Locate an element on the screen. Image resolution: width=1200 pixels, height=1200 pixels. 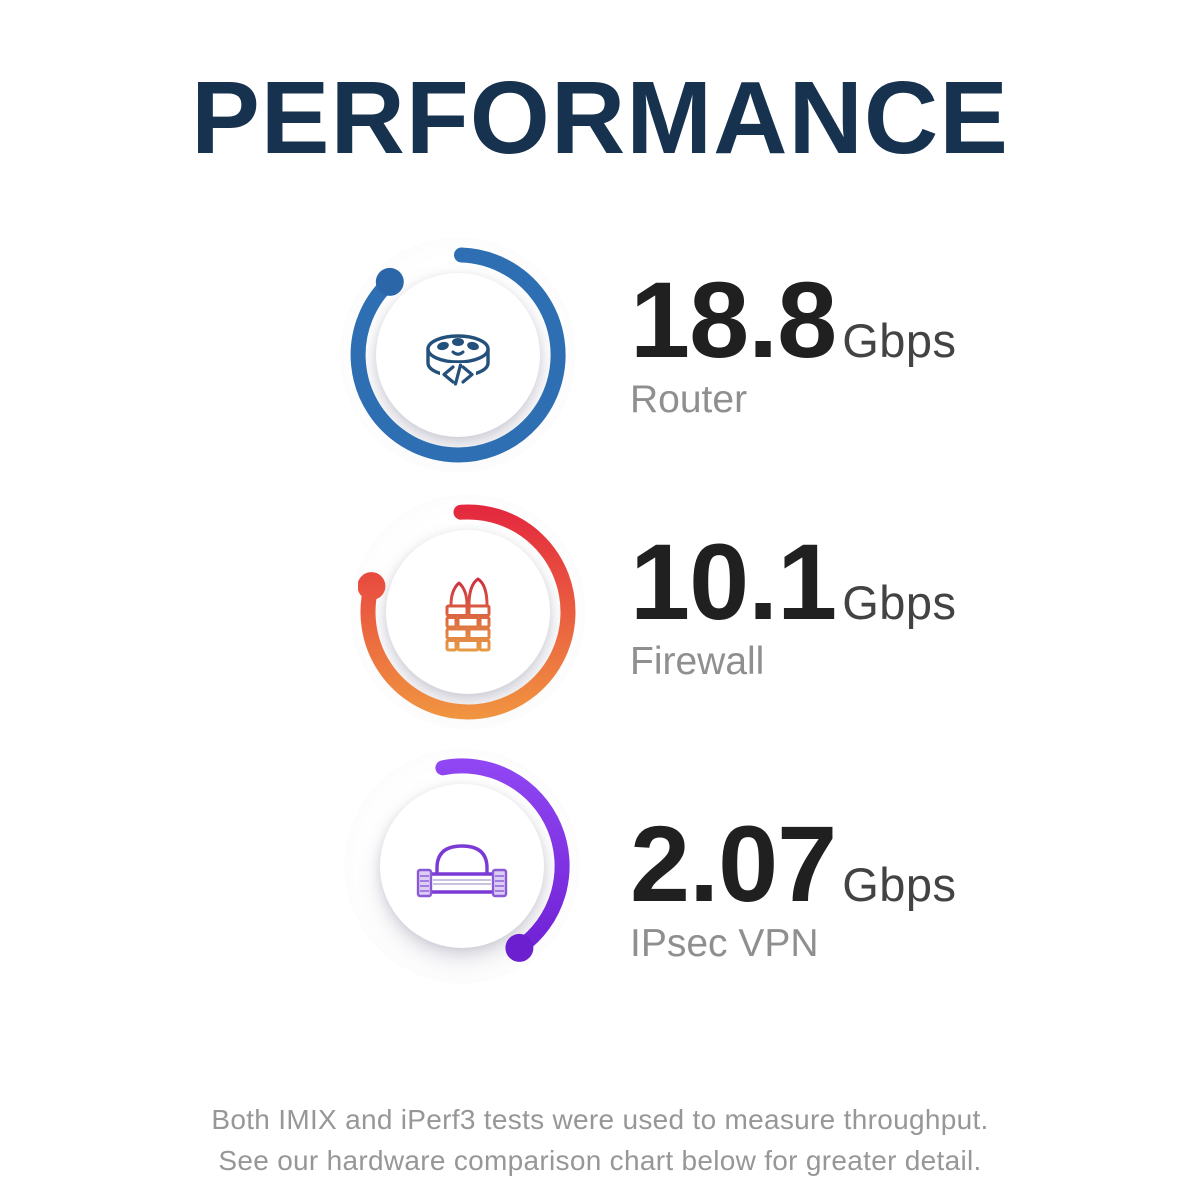
router-gauge is located at coordinates (458, 355).